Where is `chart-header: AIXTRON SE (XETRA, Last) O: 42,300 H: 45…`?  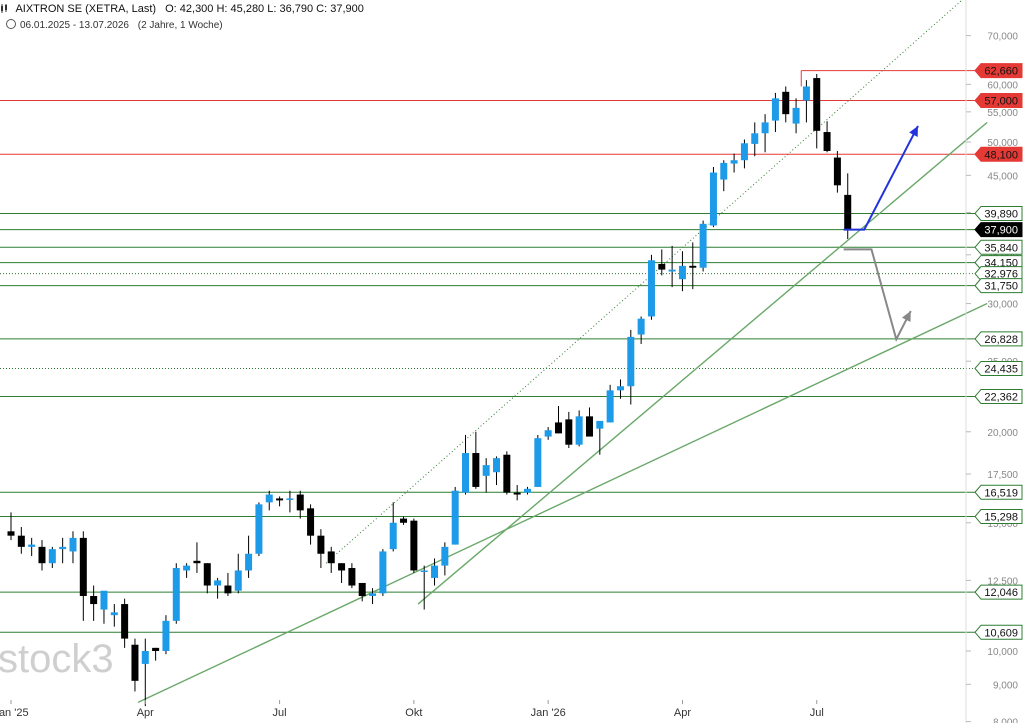 chart-header: AIXTRON SE (XETRA, Last) O: 42,300 H: 45… is located at coordinates (182, 9).